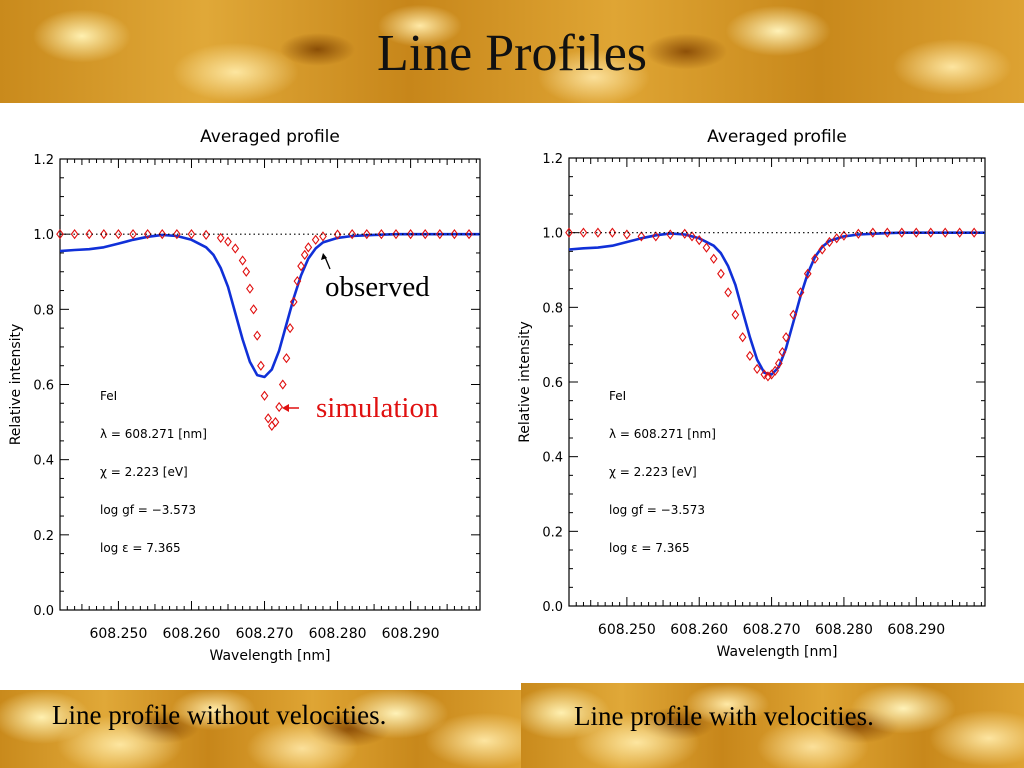 The width and height of the screenshot is (1024, 768). What do you see at coordinates (512, 51) in the screenshot?
I see `title-texture-band` at bounding box center [512, 51].